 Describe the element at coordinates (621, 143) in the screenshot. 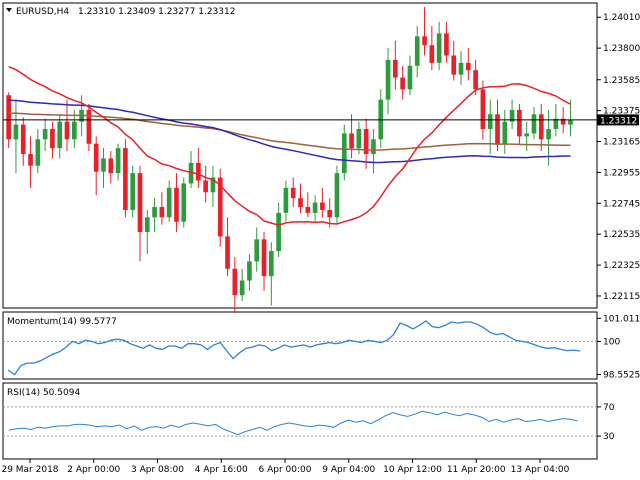

I see `price-tick-label: 1.23165` at that location.